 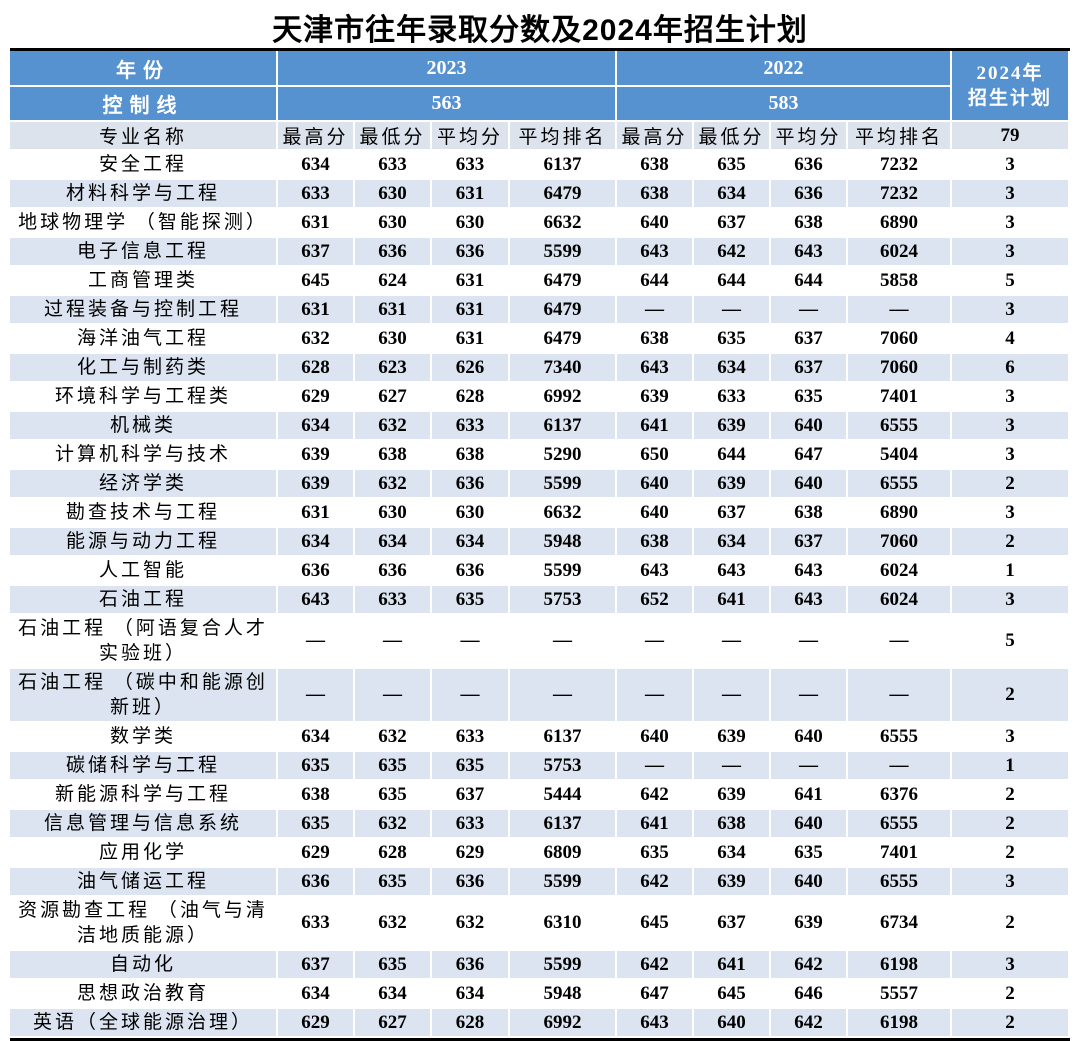 What do you see at coordinates (809, 165) in the screenshot?
I see `score-2022-cell: 636` at bounding box center [809, 165].